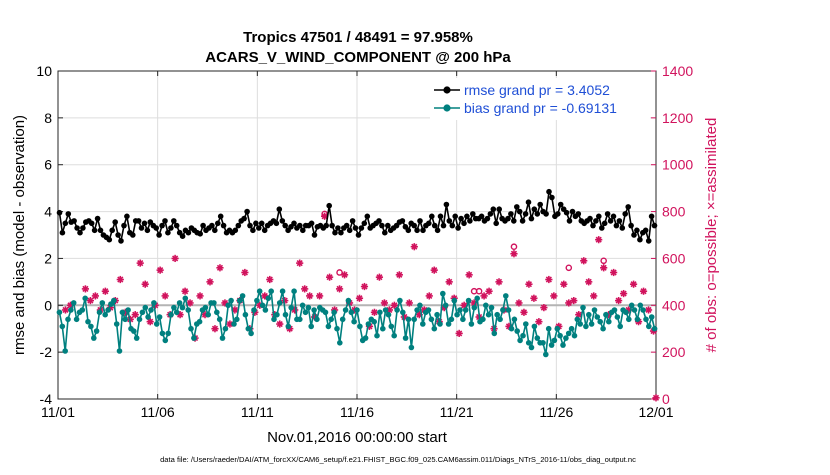 Image resolution: width=830 pixels, height=475 pixels. What do you see at coordinates (48, 165) in the screenshot?
I see `y-tick-label: 6` at bounding box center [48, 165].